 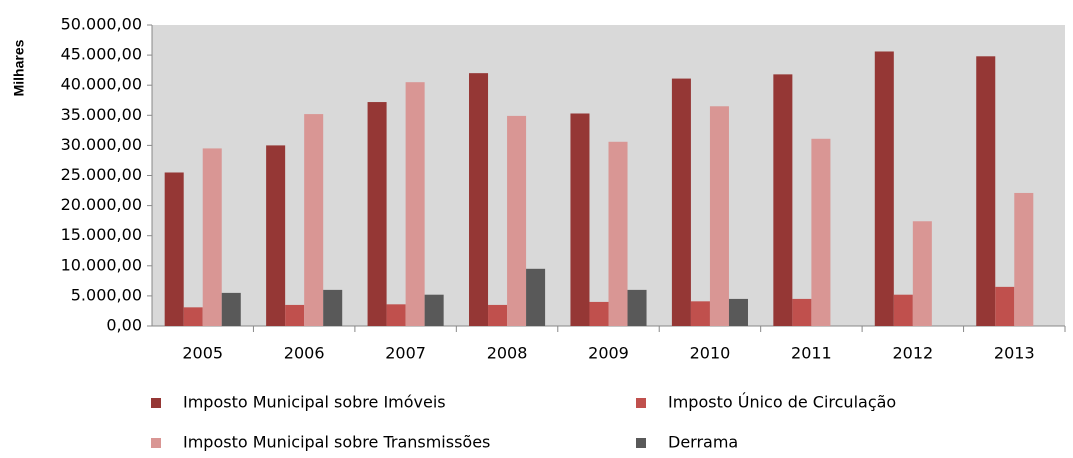 I want to click on y-tick-label: 20.000,00, so click(x=101, y=204).